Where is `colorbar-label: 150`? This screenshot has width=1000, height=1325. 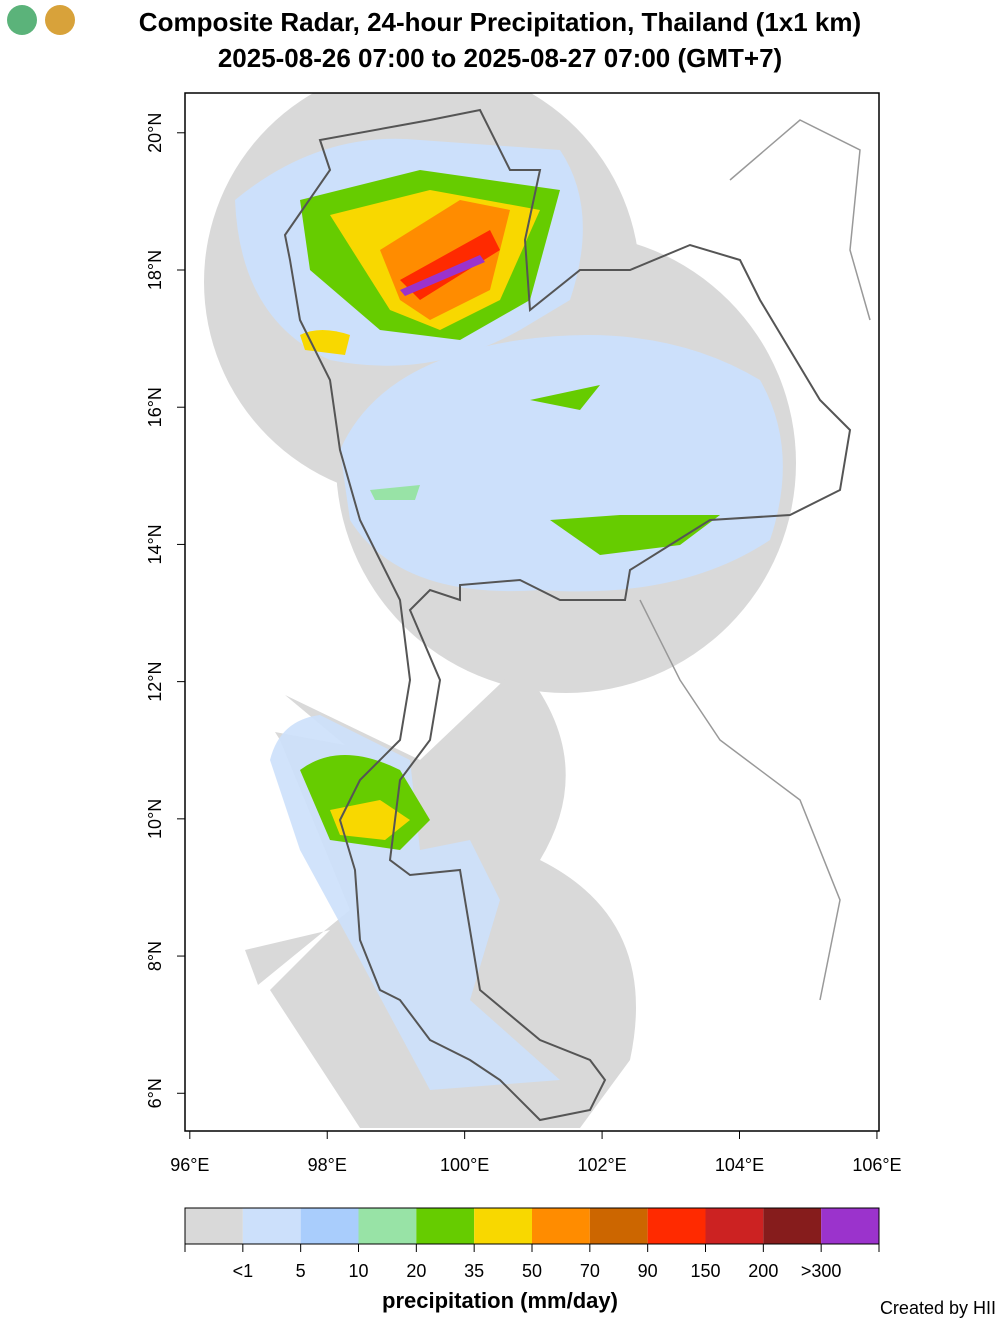 colorbar-label: 150 is located at coordinates (705, 1271).